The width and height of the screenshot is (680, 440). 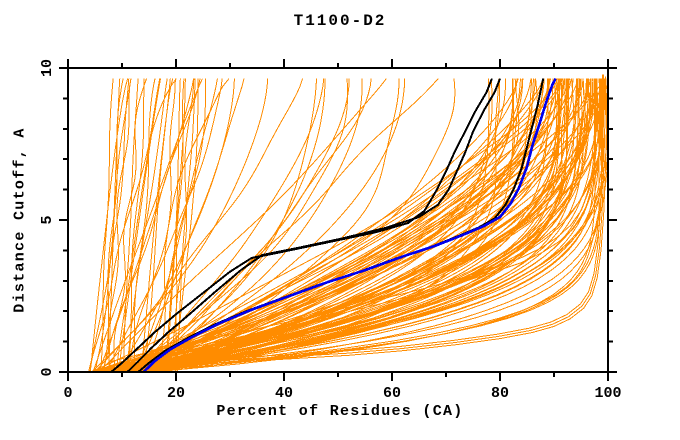 I want to click on chart-title: T1100-D2, so click(x=340, y=21).